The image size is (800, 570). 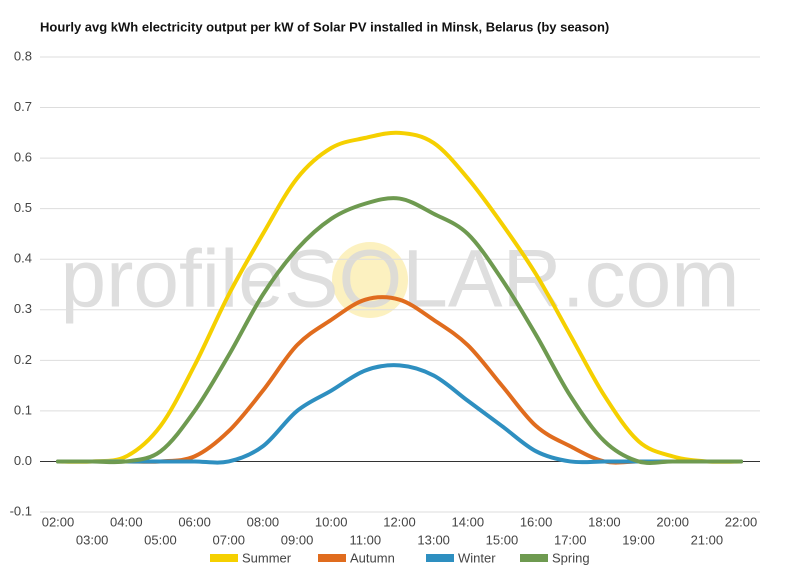 I want to click on x-tick-label: 09:00, so click(x=297, y=539).